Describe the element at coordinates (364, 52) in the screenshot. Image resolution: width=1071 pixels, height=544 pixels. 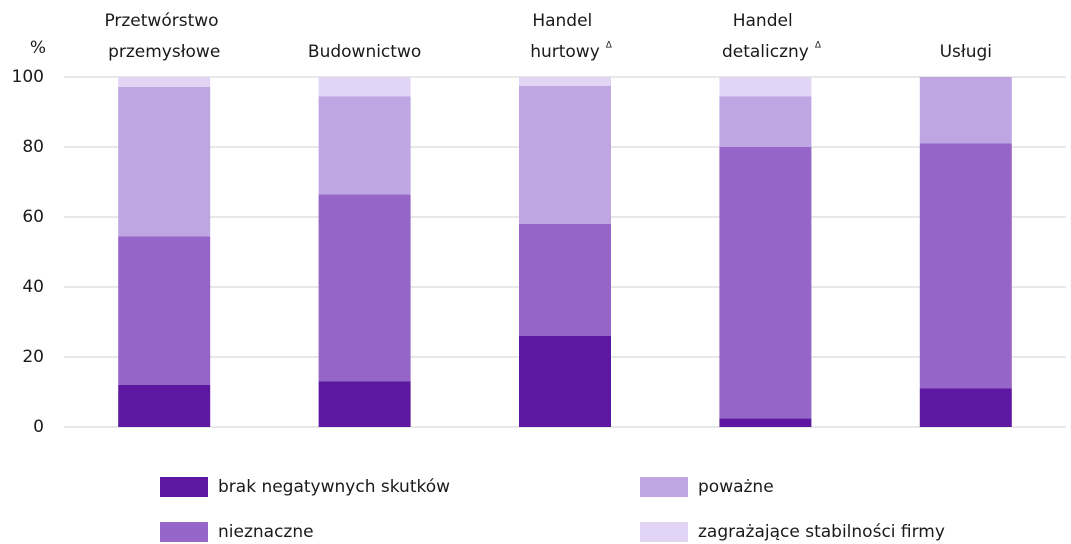
I see `x-tick-label: Budownictwo` at that location.